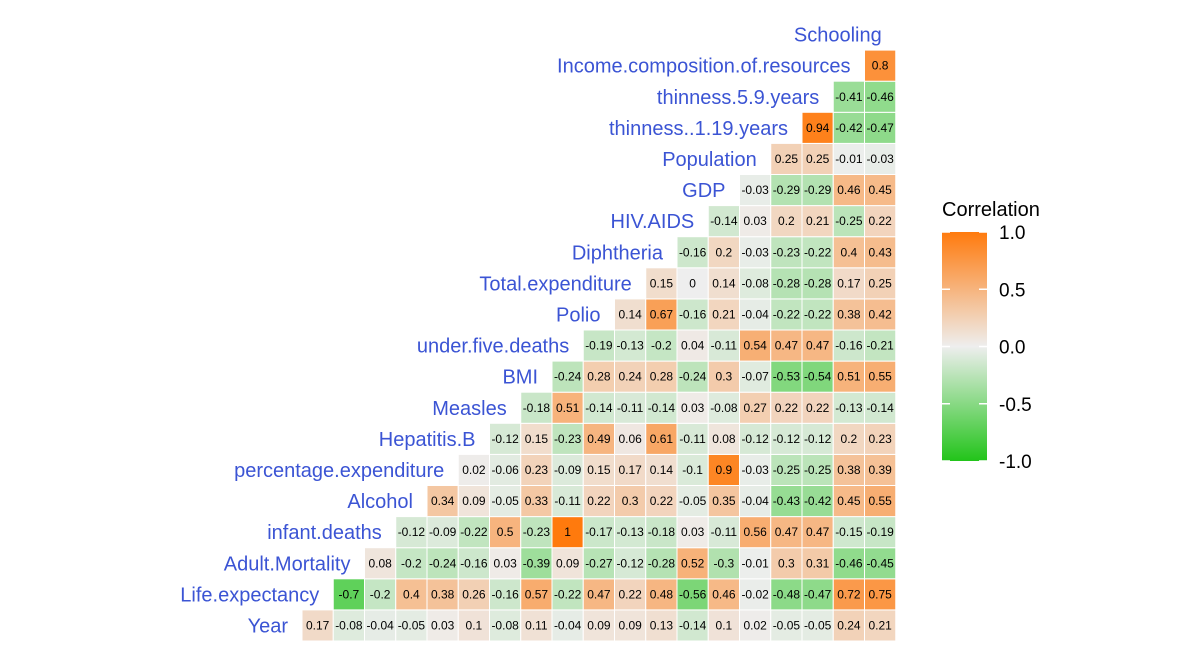 The width and height of the screenshot is (1186, 658). Describe the element at coordinates (787, 190) in the screenshot. I see `cell-value-label: -0.29` at that location.